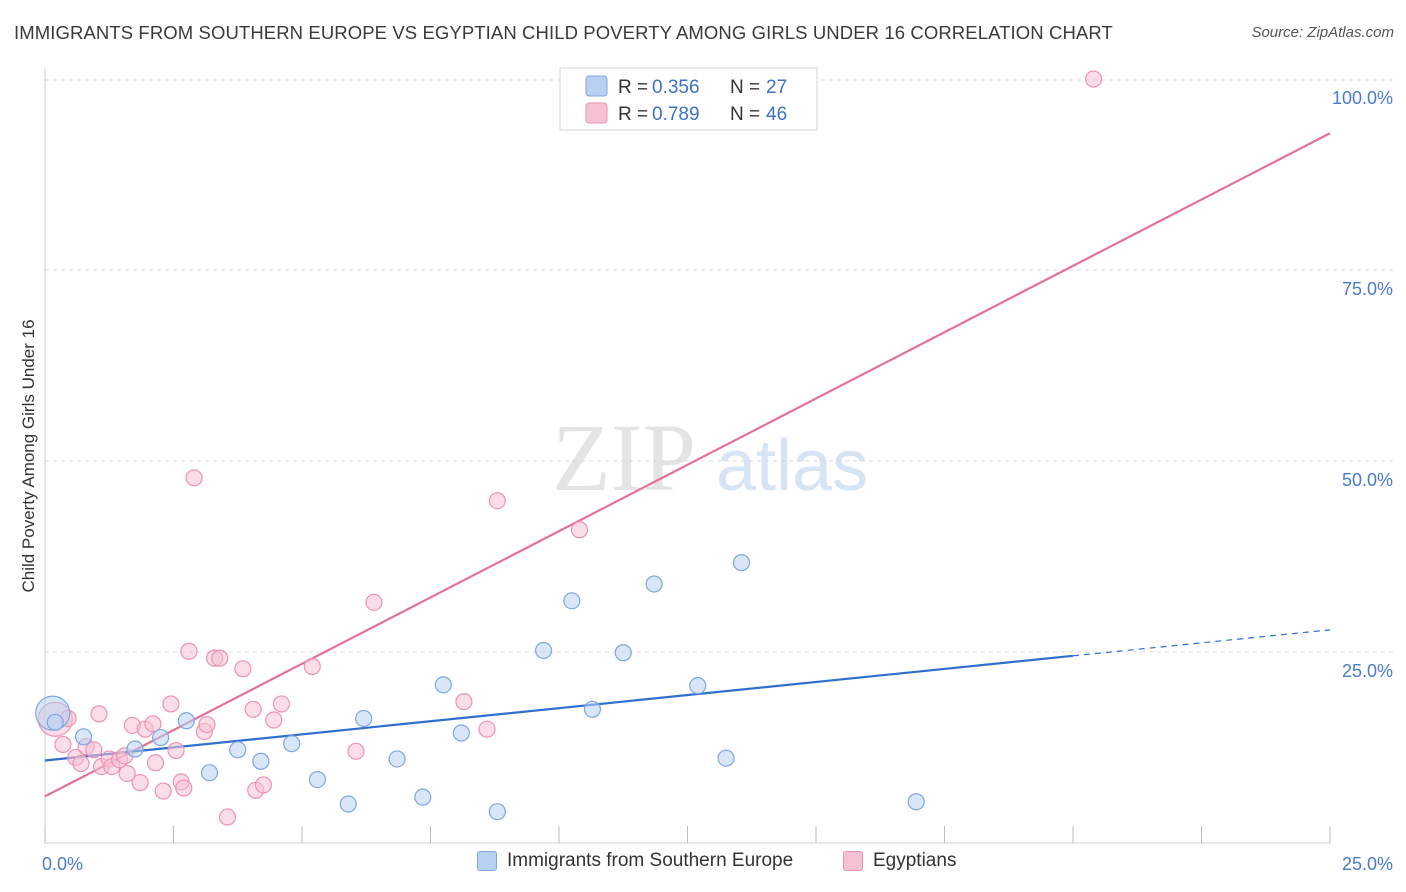 This screenshot has width=1406, height=892. I want to click on legend: R = 0.356 N = 27 R = 0.789 N = 46, so click(688, 99).